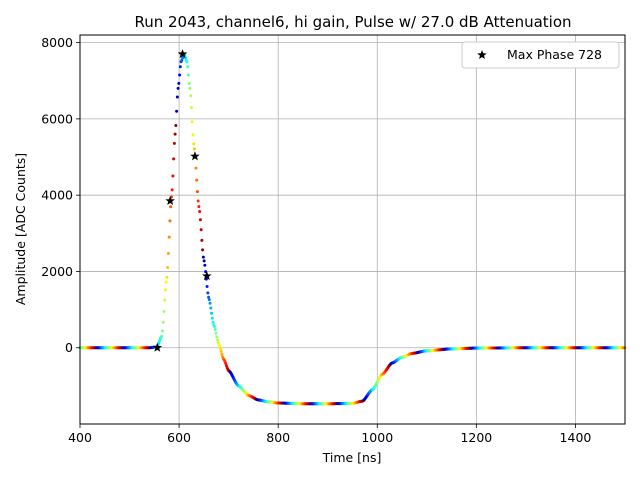 This screenshot has height=480, width=640. I want to click on legend: Max Phase 728, so click(540, 55).